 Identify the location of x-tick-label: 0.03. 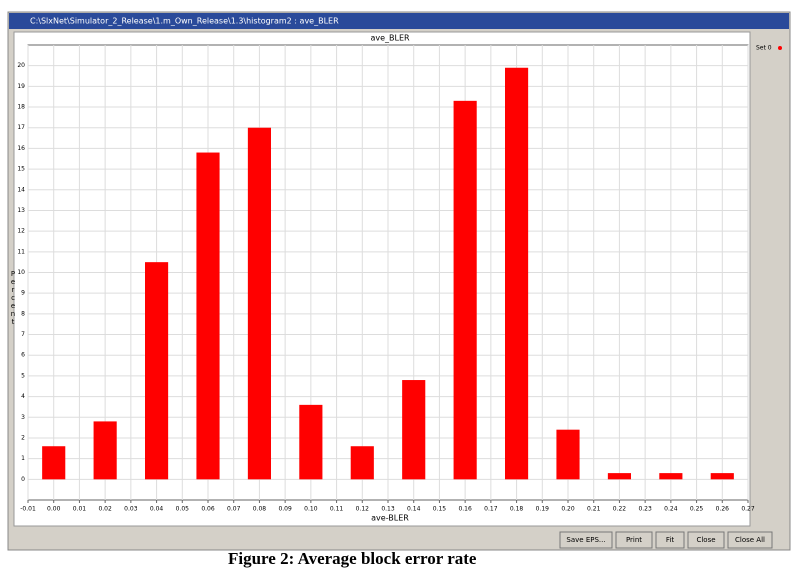
(131, 509).